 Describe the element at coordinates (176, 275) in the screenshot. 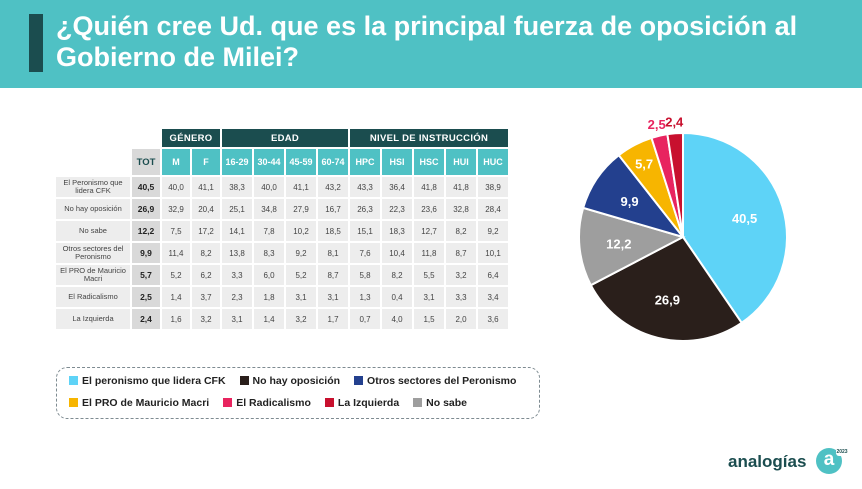

I see `cell-value: 5,2` at that location.